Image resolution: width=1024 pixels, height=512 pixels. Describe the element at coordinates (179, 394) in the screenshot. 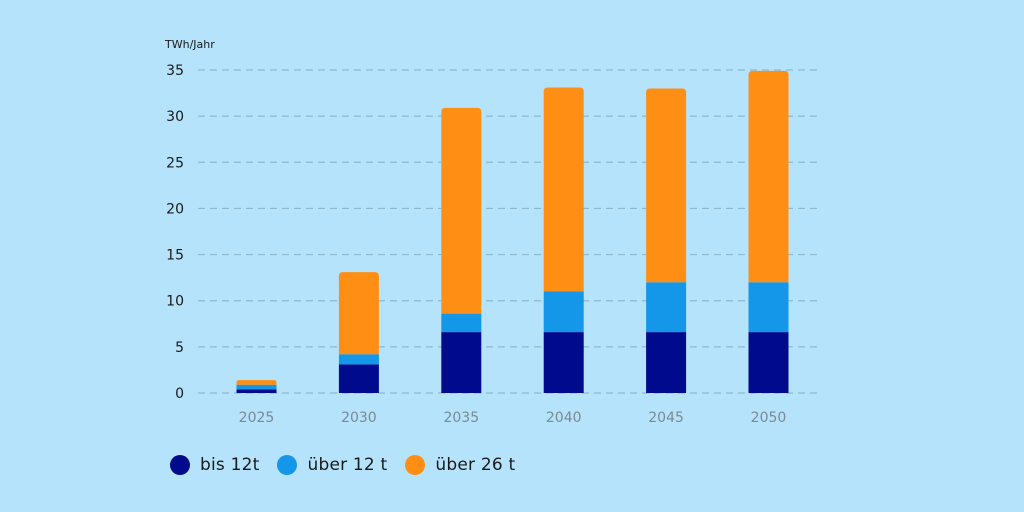

I see `y-tick-label-0: 0` at that location.